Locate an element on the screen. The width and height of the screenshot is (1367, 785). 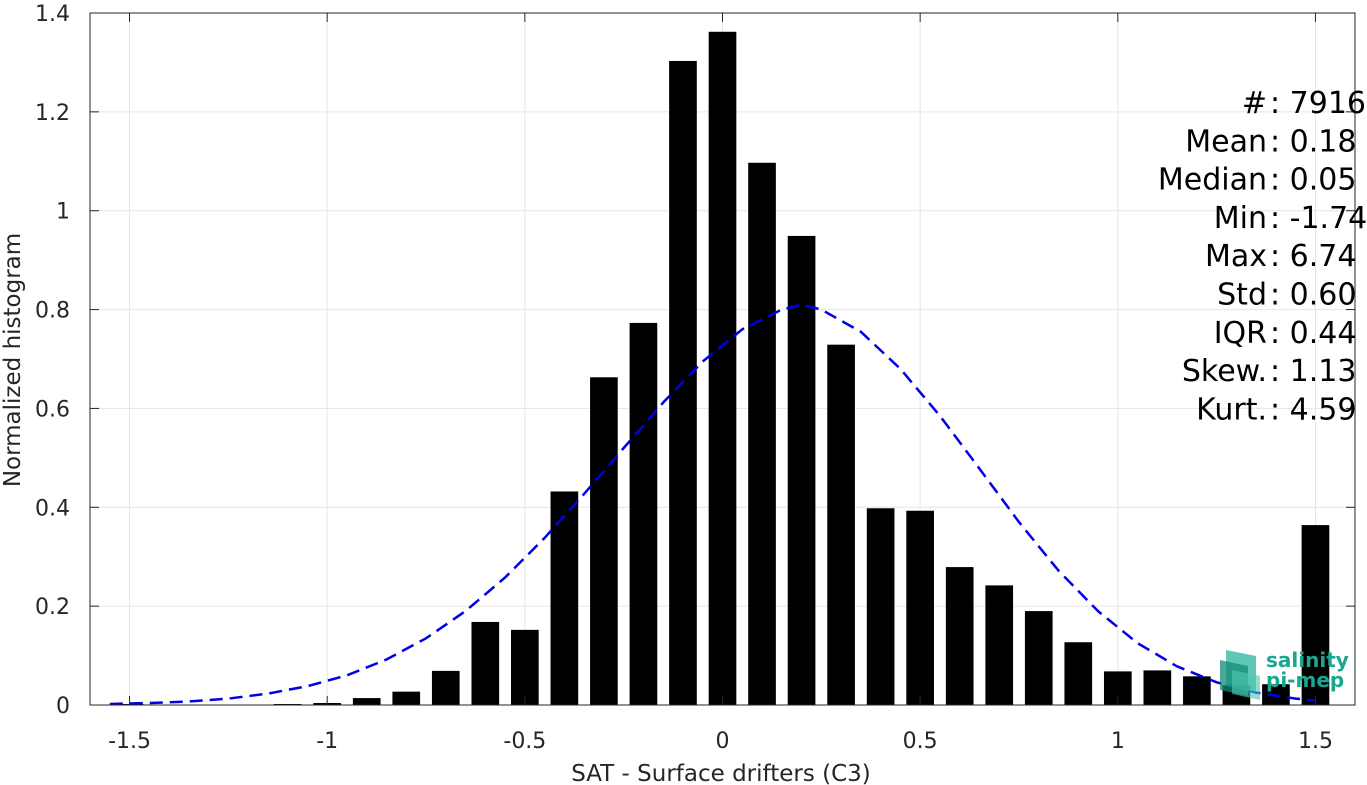
x-tick-label: 0.5 is located at coordinates (920, 741).